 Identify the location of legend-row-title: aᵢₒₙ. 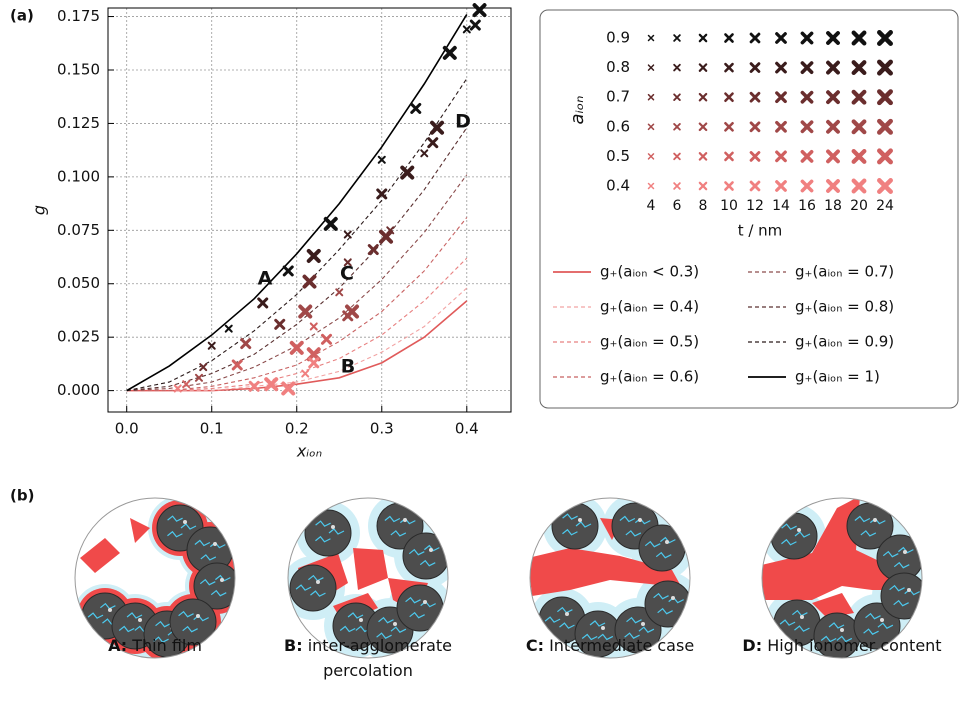
(577, 110).